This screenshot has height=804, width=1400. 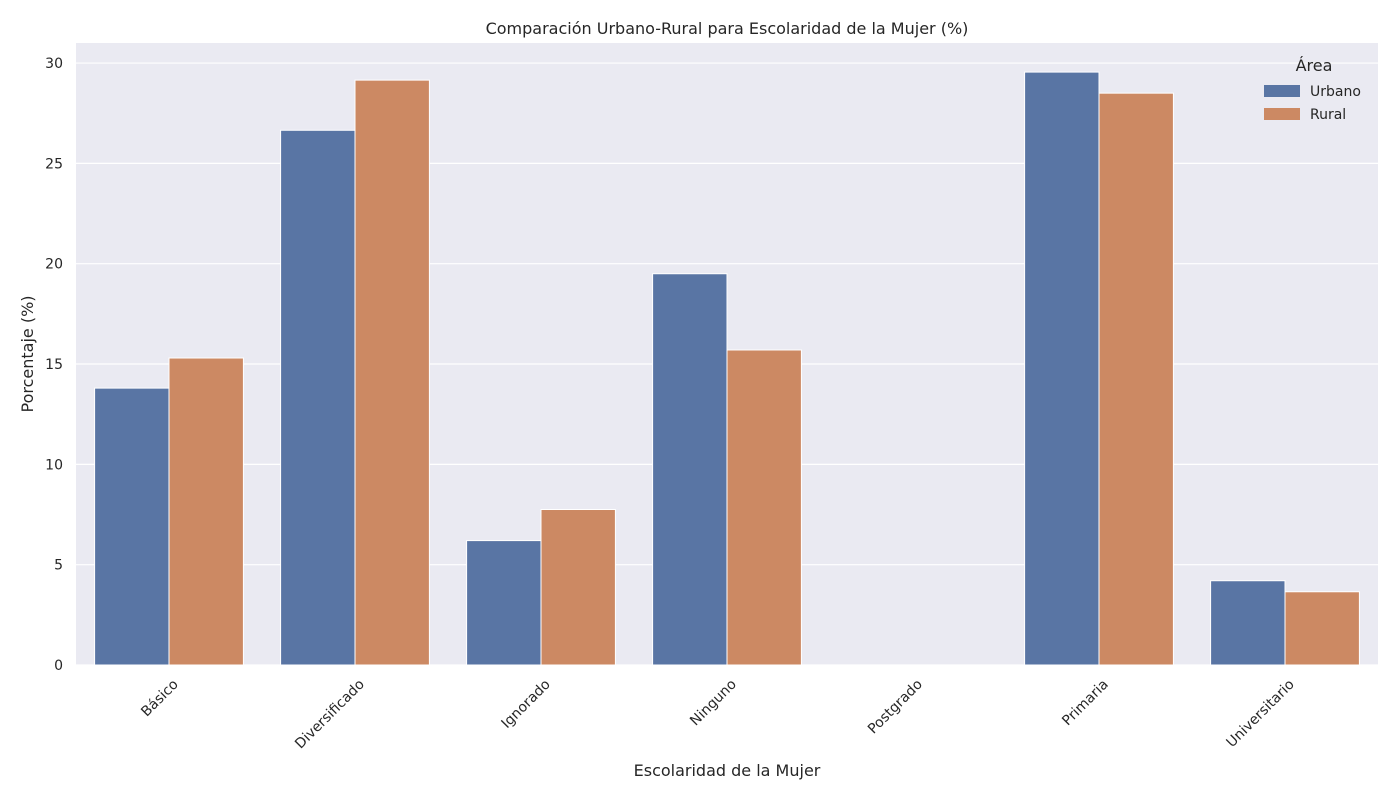 I want to click on x-tick-label: Primaria, so click(x=1085, y=703).